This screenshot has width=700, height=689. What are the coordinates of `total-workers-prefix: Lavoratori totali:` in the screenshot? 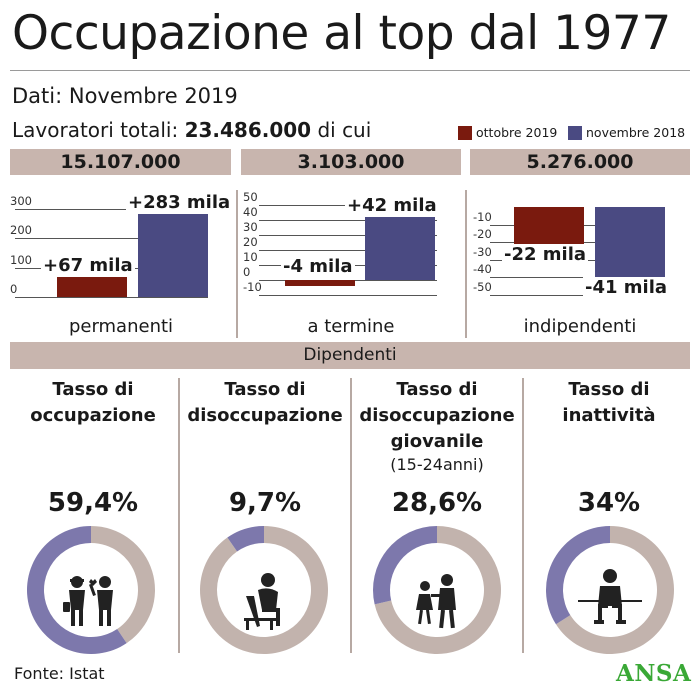 It's located at (95, 130).